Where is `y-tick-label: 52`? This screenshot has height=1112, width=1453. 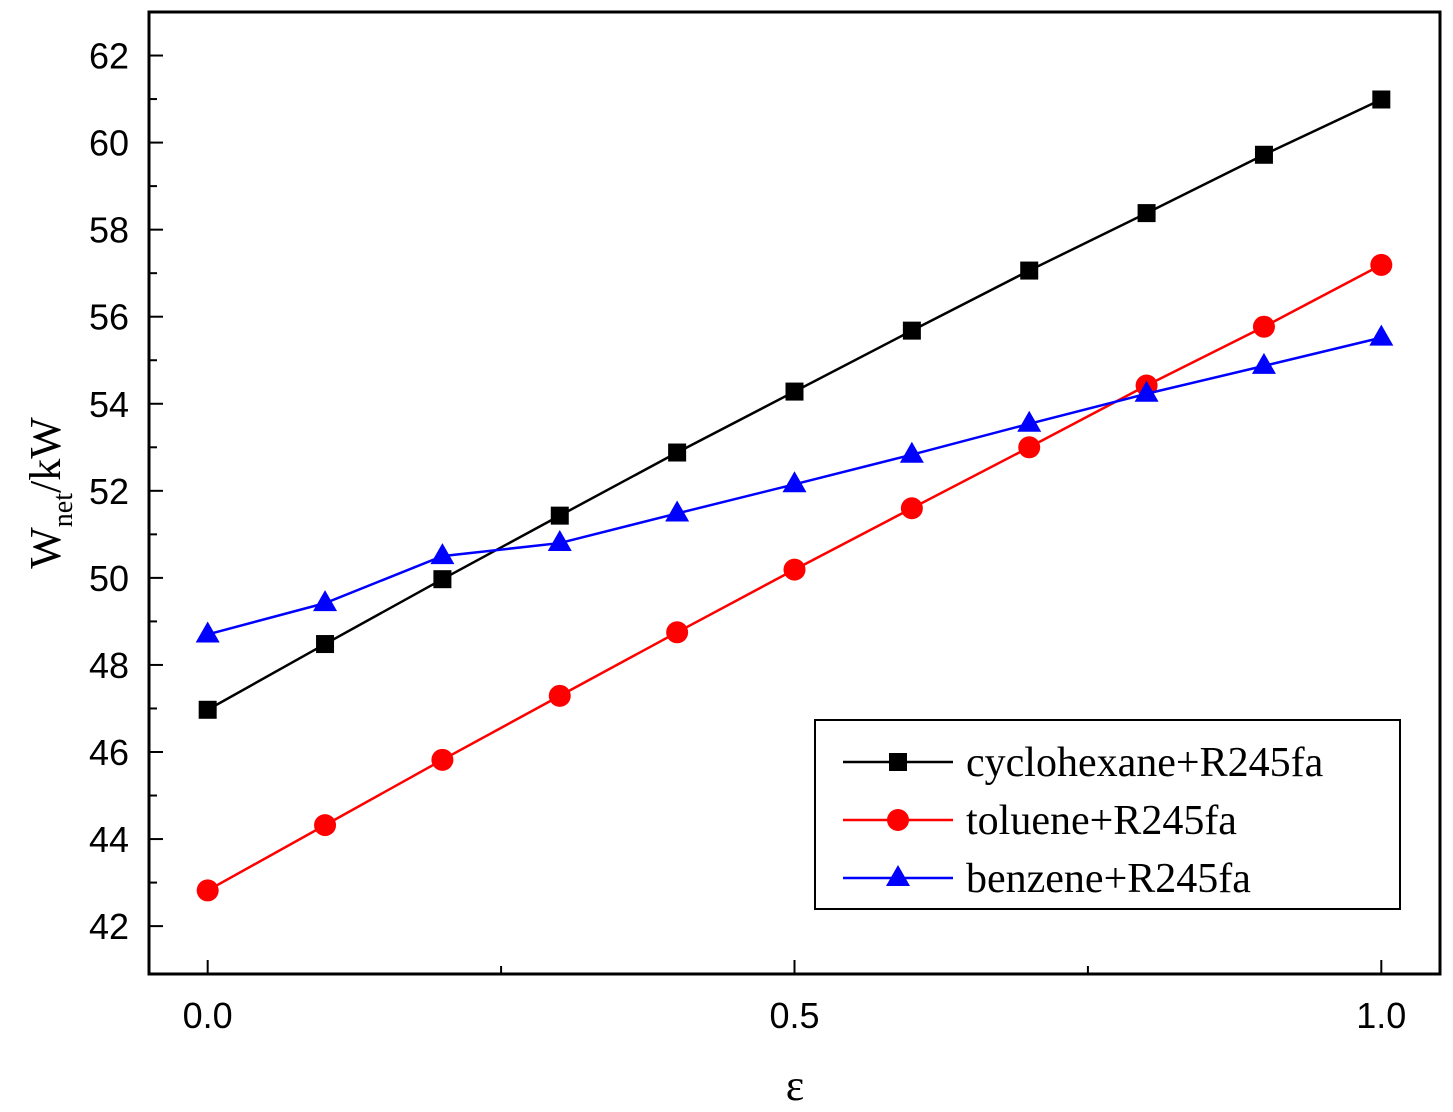 y-tick-label: 52 is located at coordinates (109, 491).